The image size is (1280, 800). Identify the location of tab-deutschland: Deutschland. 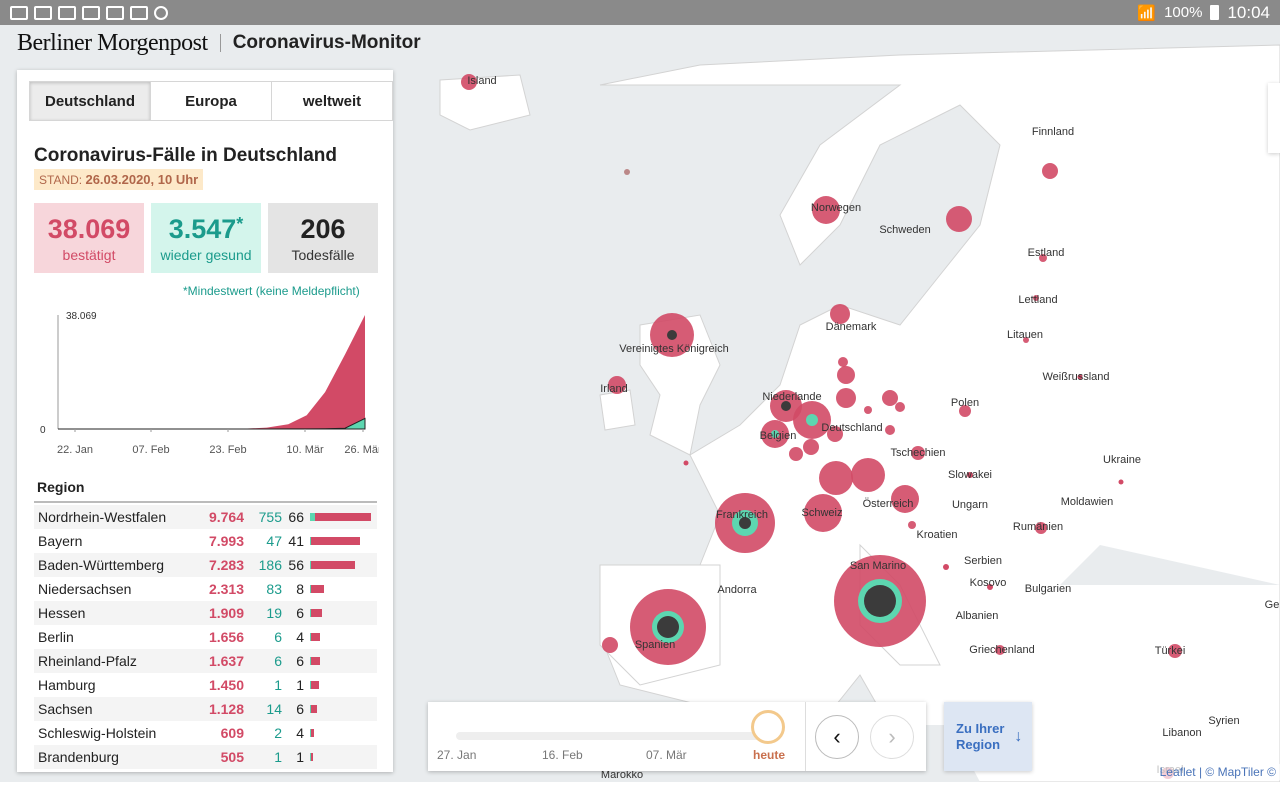
(90, 101).